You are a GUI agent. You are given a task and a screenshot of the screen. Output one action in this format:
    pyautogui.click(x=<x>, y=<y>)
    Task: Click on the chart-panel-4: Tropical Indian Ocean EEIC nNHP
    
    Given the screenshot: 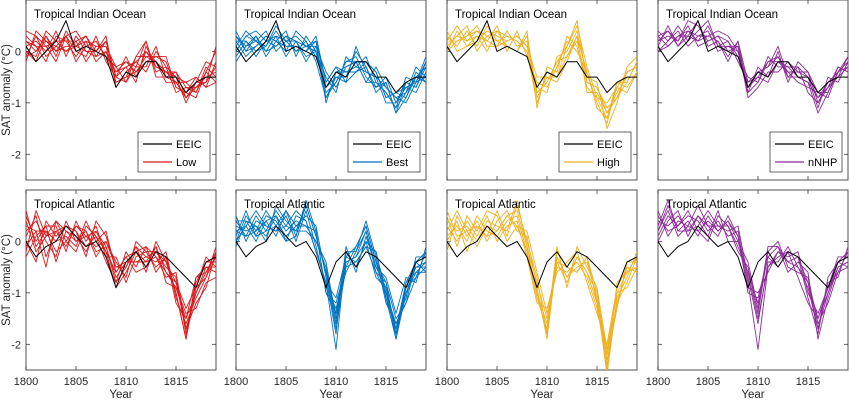 What is the action you would take?
    pyautogui.click(x=753, y=90)
    